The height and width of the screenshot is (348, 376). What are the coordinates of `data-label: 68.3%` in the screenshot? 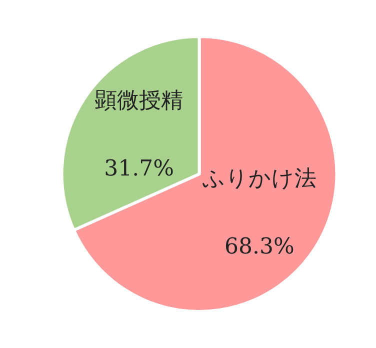 It's located at (259, 247).